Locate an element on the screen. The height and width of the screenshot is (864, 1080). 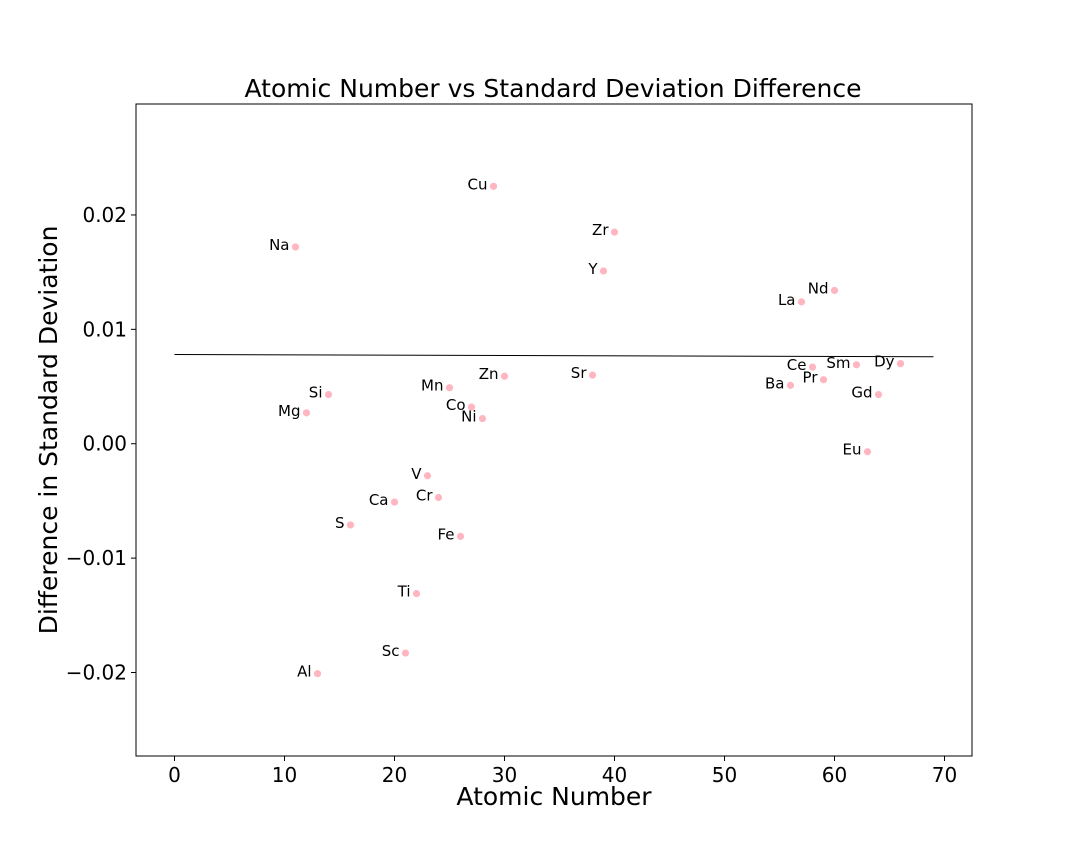
point-label-ca: Ca is located at coordinates (379, 500).